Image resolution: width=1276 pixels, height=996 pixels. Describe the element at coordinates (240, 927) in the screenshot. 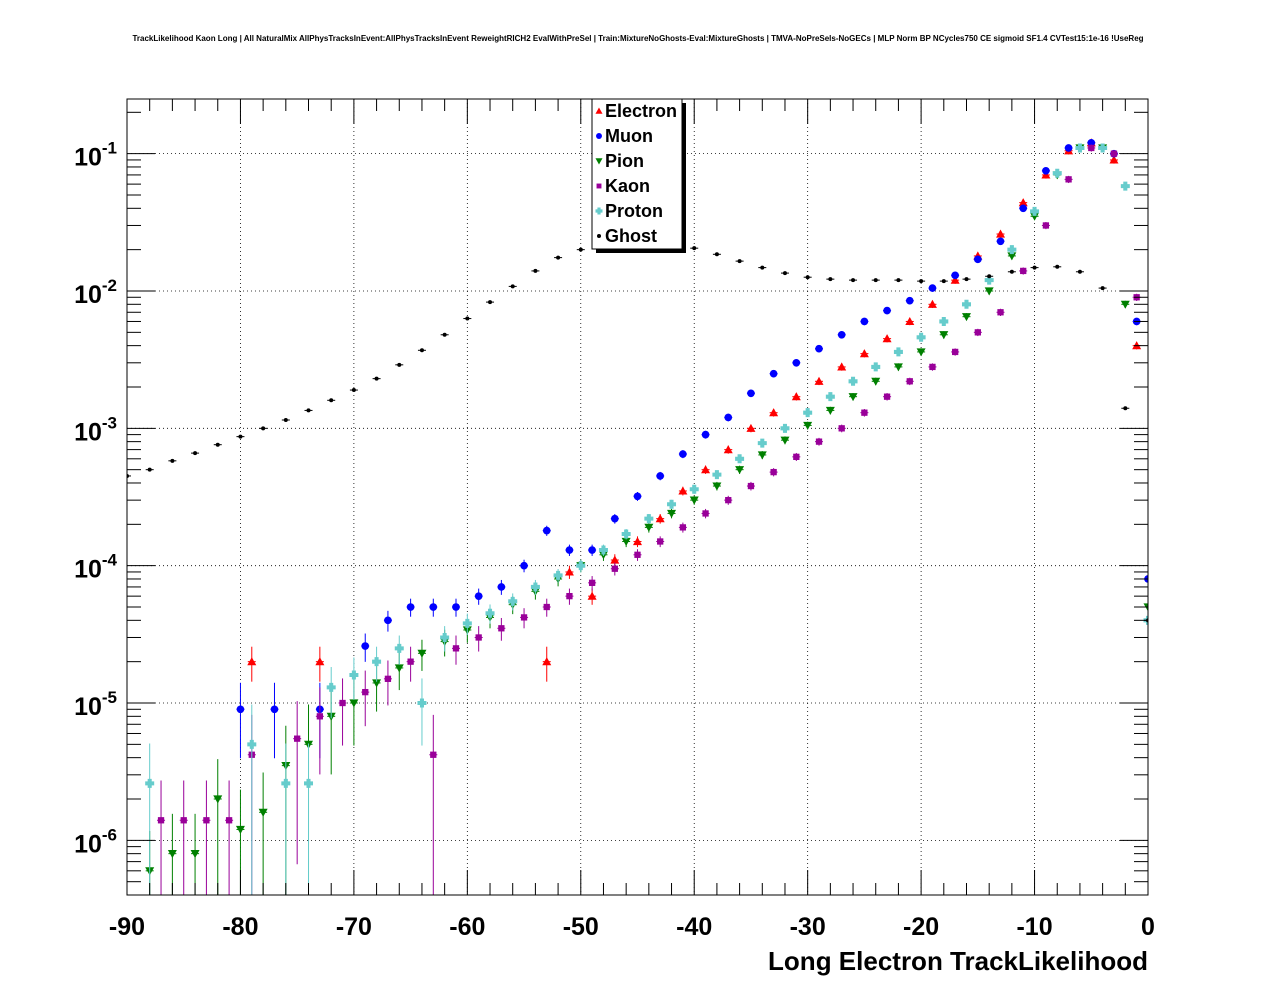

I see `x-tick-label: -80` at that location.